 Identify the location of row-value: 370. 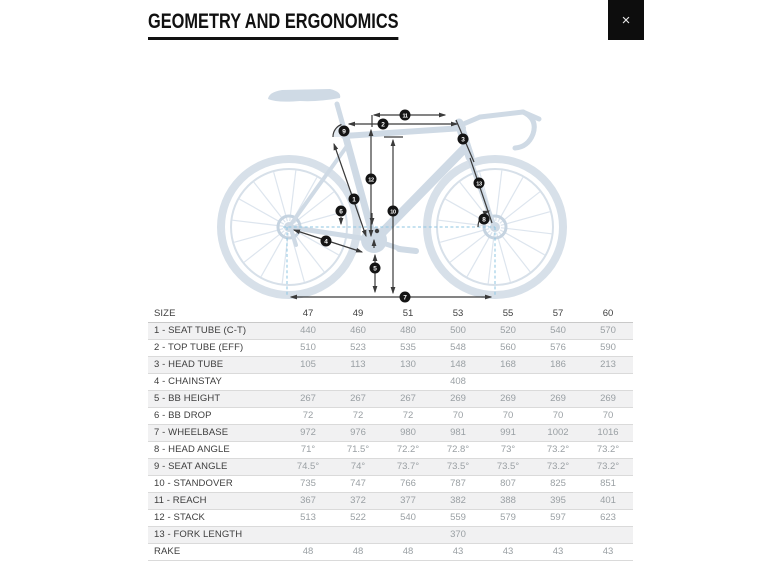
(458, 535).